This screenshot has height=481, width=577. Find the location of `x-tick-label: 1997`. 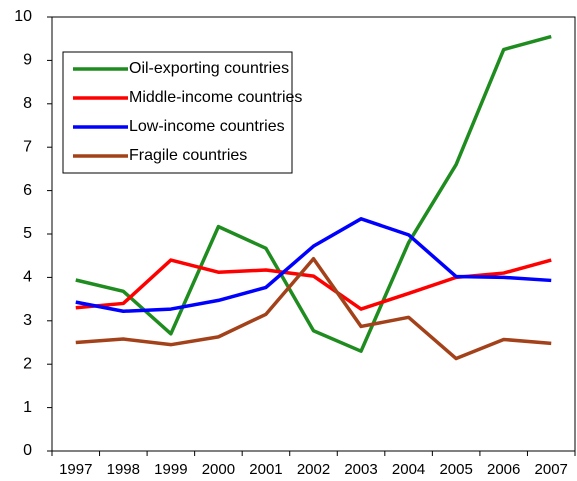

x-tick-label: 1997 is located at coordinates (75, 469).